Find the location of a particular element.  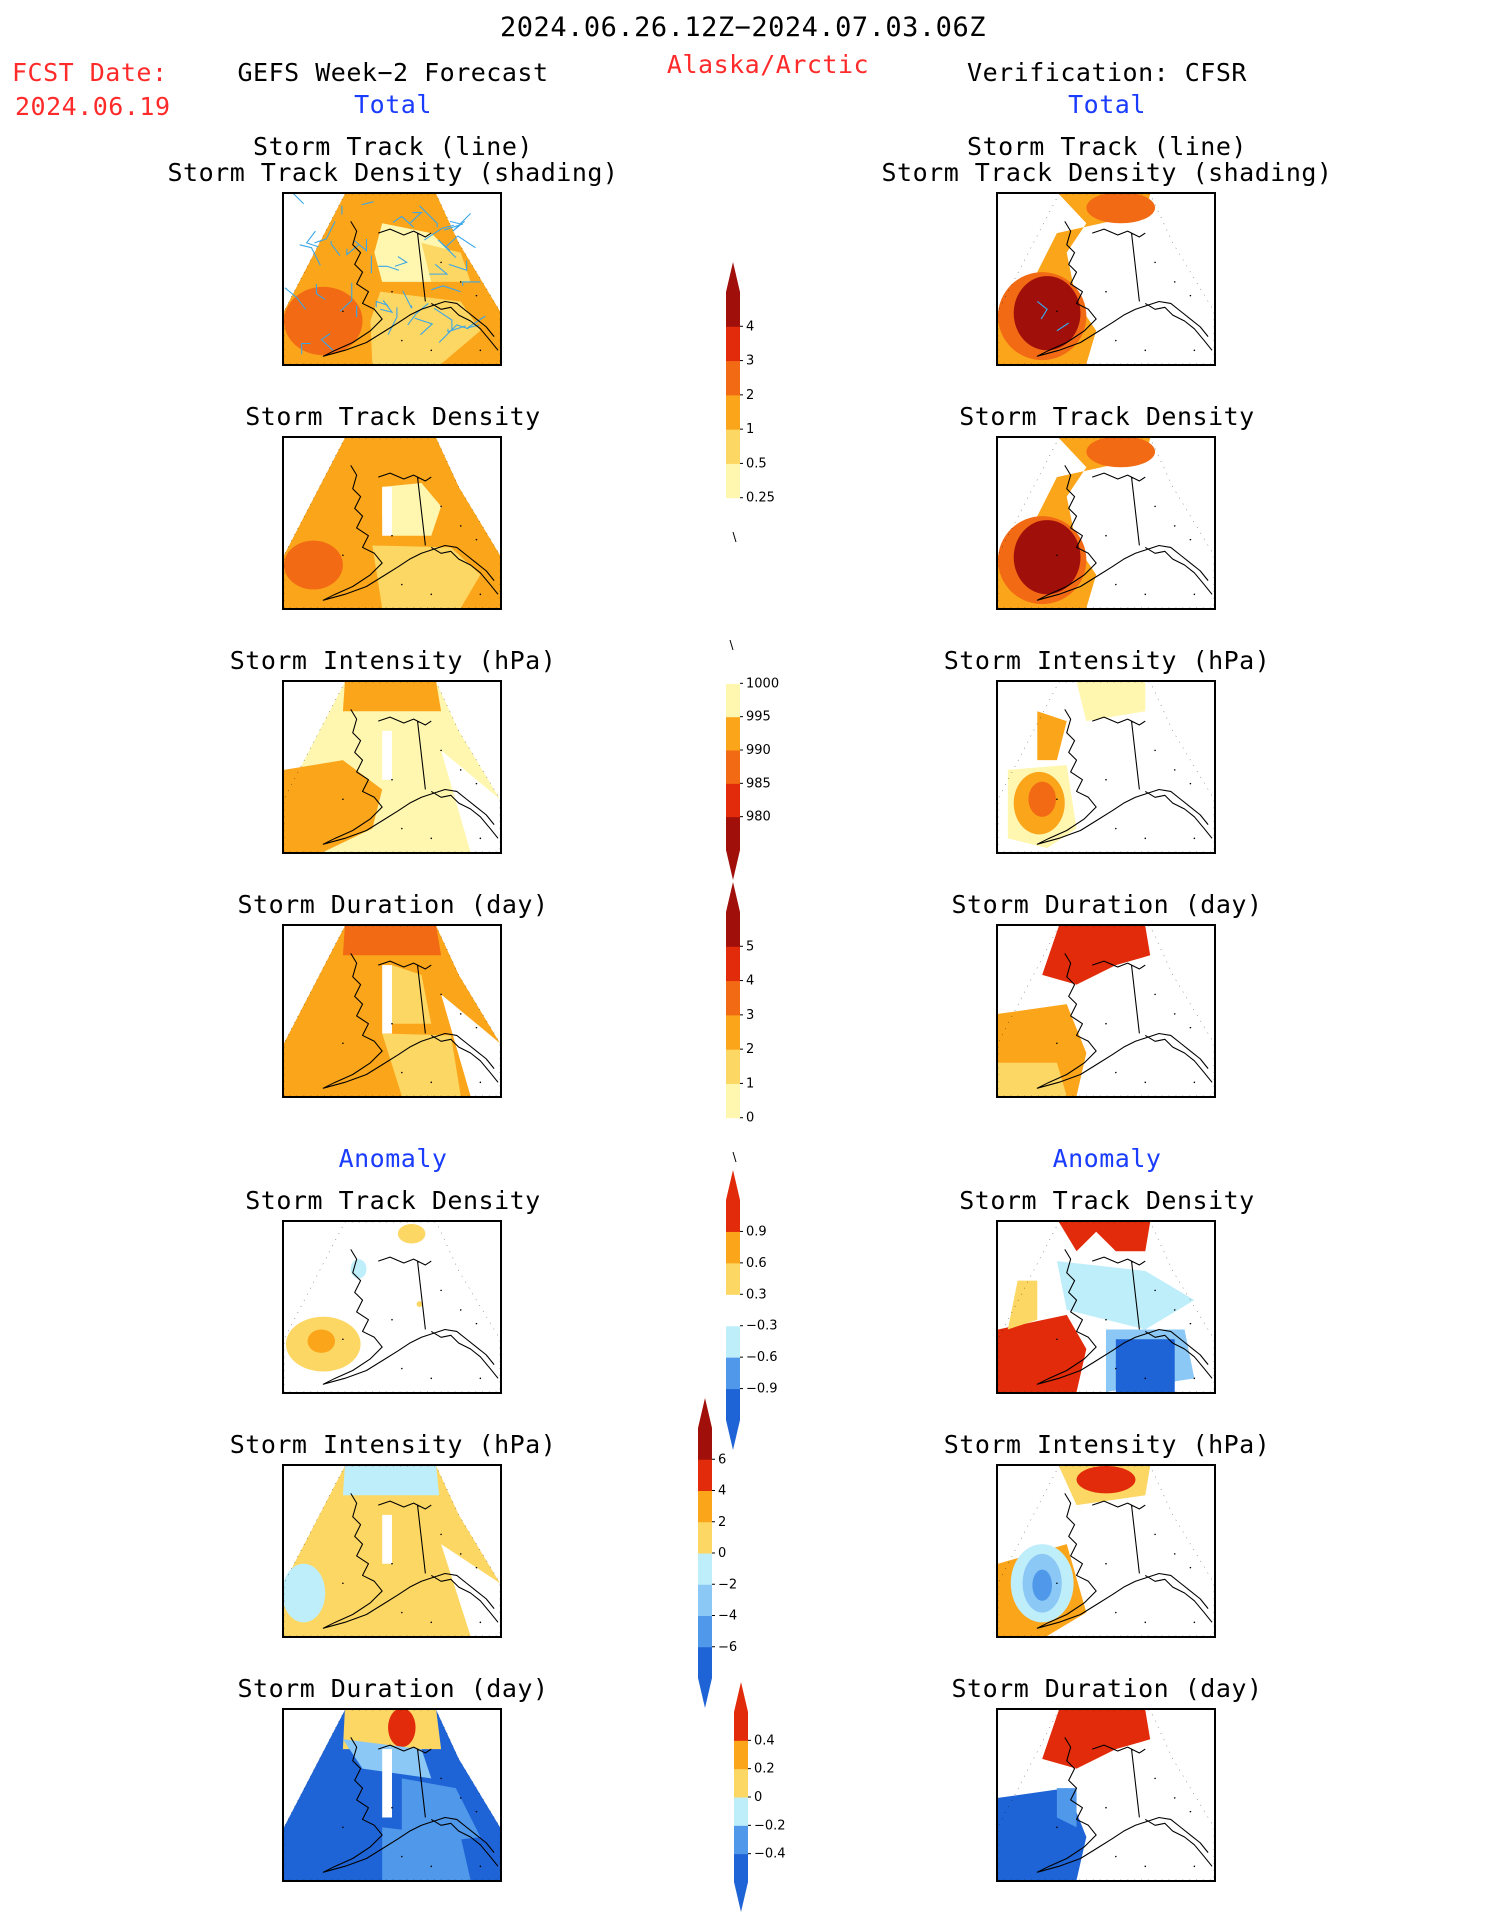

colorbar-tick-label: 0.4 is located at coordinates (764, 1740).